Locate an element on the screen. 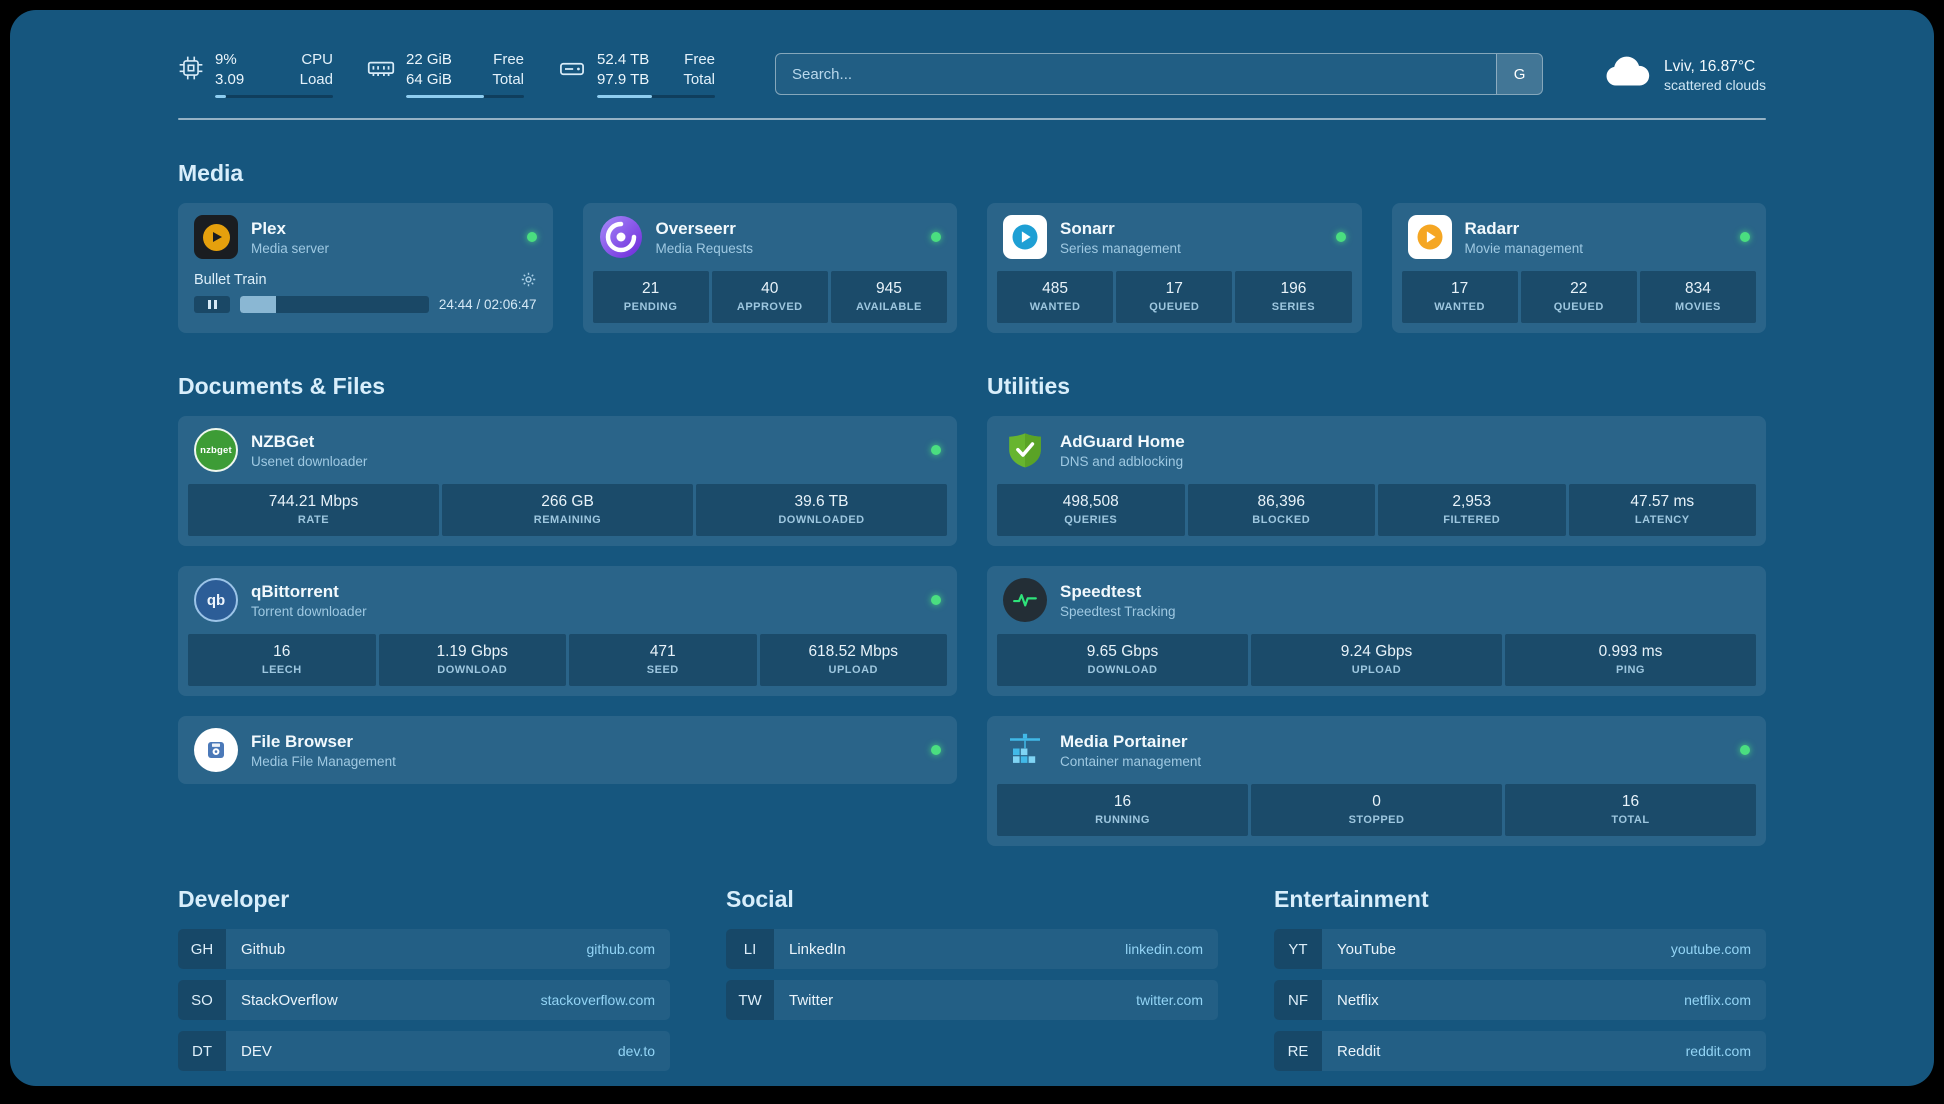  cpu-progress-fill is located at coordinates (220, 96).